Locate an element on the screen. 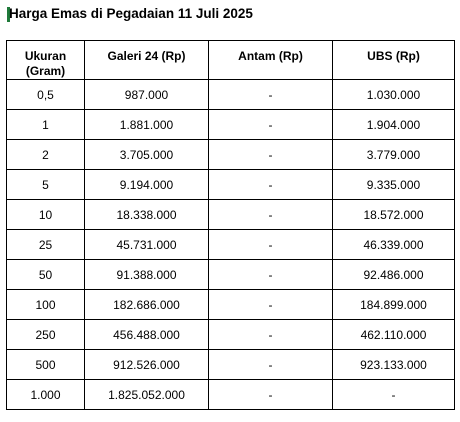 The width and height of the screenshot is (460, 422). cell-size: 1.000 is located at coordinates (45, 394).